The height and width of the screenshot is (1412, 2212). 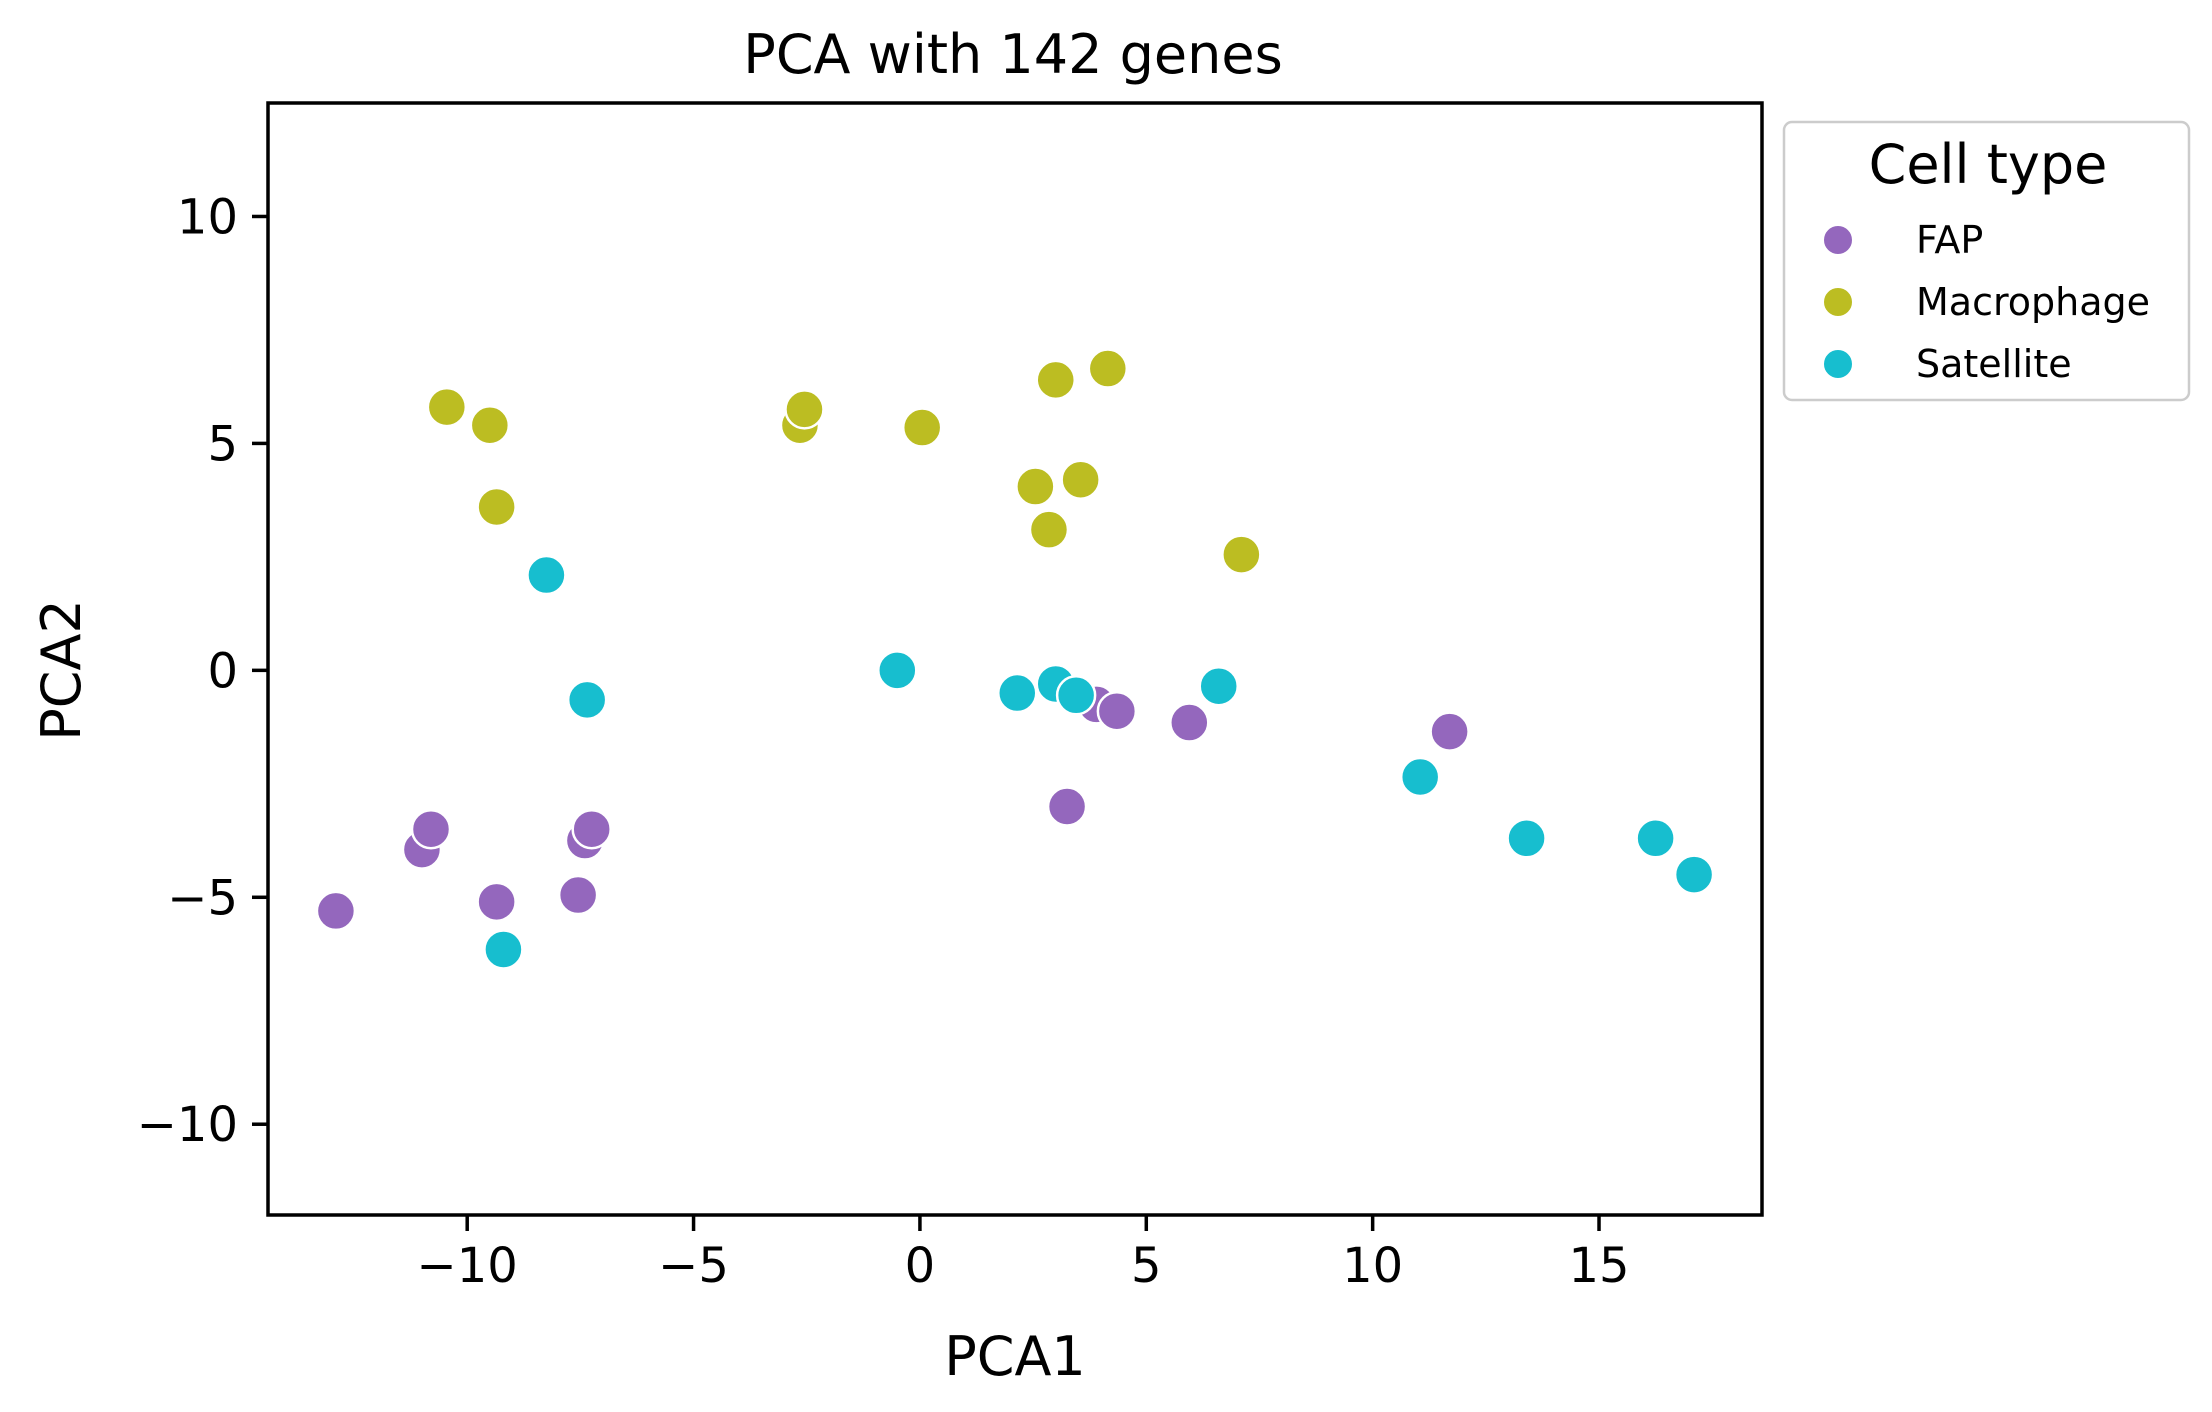 What do you see at coordinates (1838, 240) in the screenshot?
I see `legend-marker-fap` at bounding box center [1838, 240].